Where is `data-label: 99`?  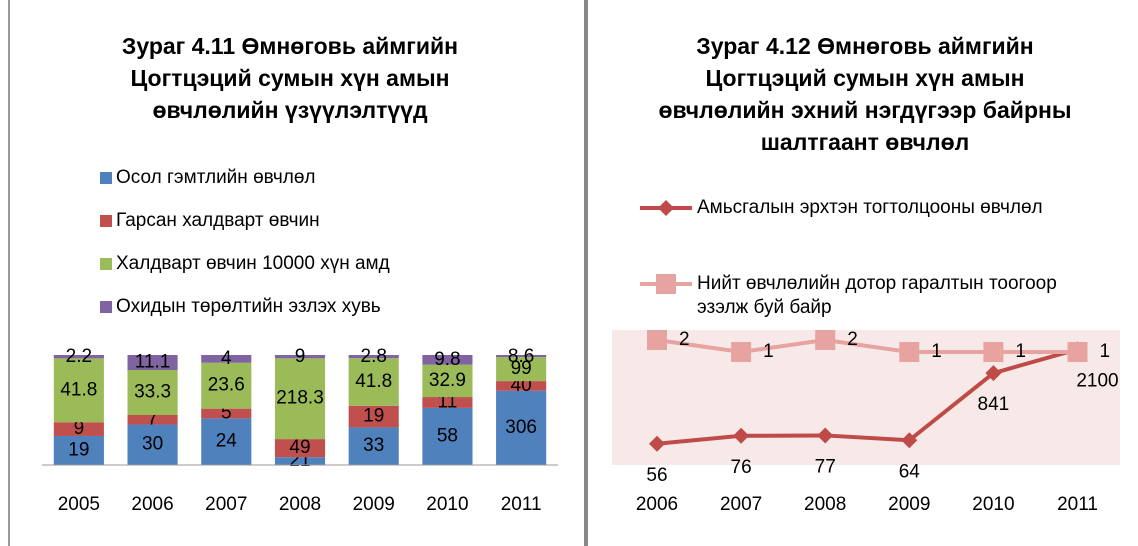
data-label: 99 is located at coordinates (521, 368).